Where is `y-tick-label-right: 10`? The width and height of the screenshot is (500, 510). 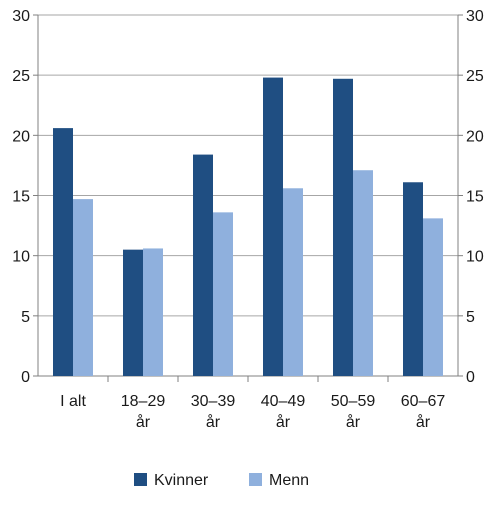 y-tick-label-right: 10 is located at coordinates (475, 257).